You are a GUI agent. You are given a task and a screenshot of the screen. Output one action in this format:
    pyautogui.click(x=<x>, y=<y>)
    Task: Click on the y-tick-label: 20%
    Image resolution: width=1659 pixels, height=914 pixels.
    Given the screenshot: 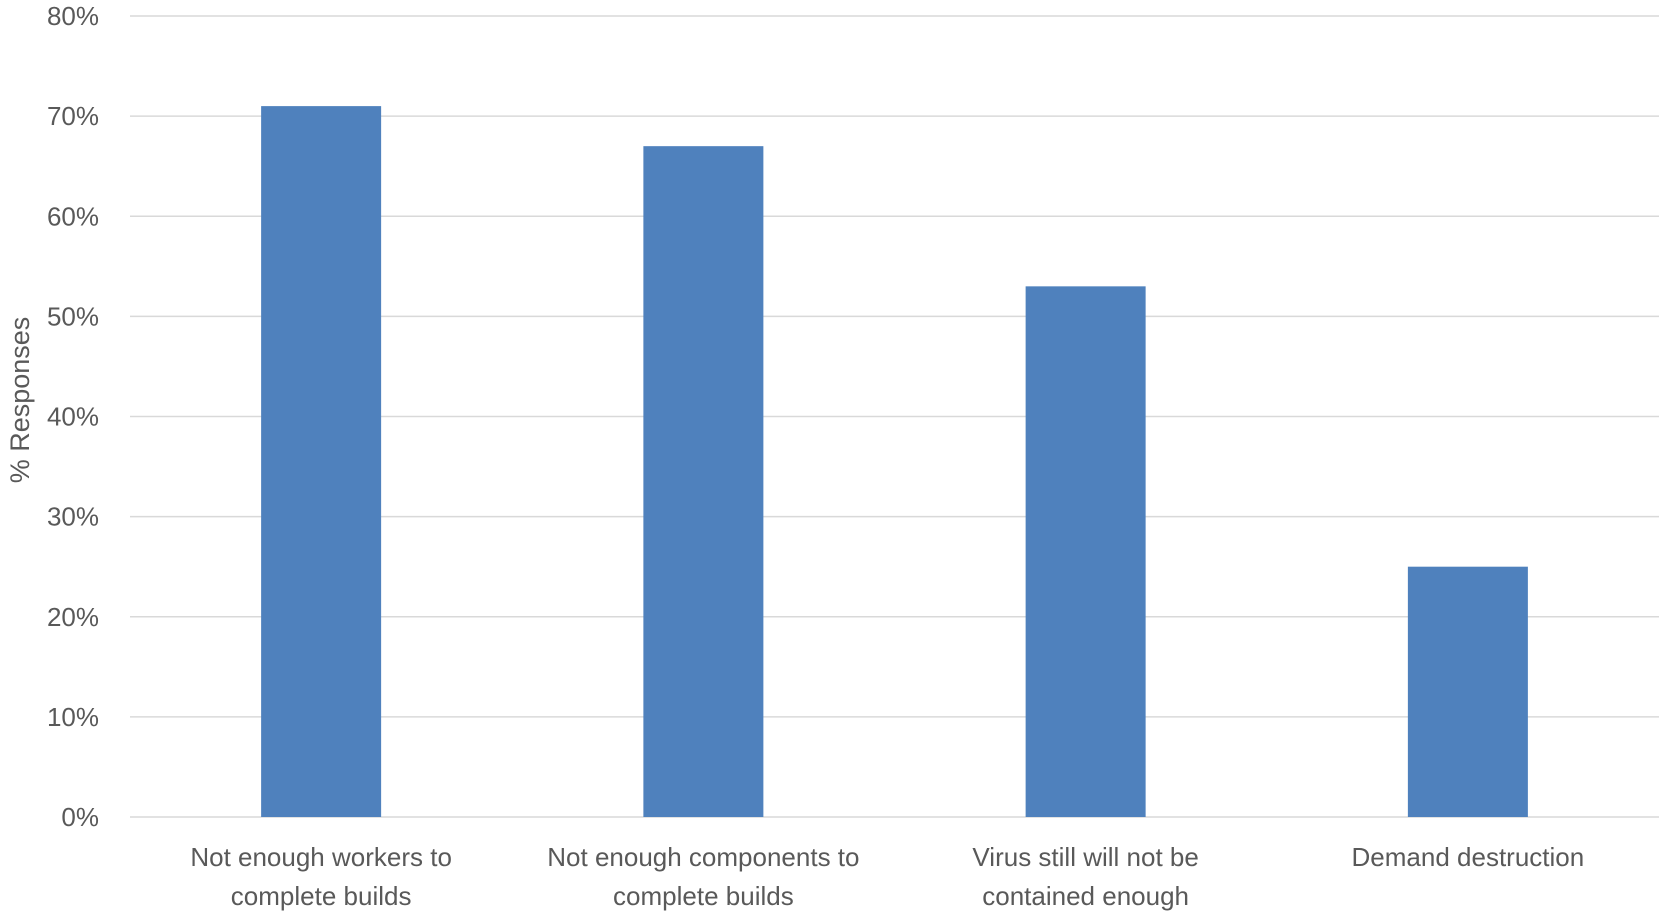 What is the action you would take?
    pyautogui.click(x=73, y=617)
    